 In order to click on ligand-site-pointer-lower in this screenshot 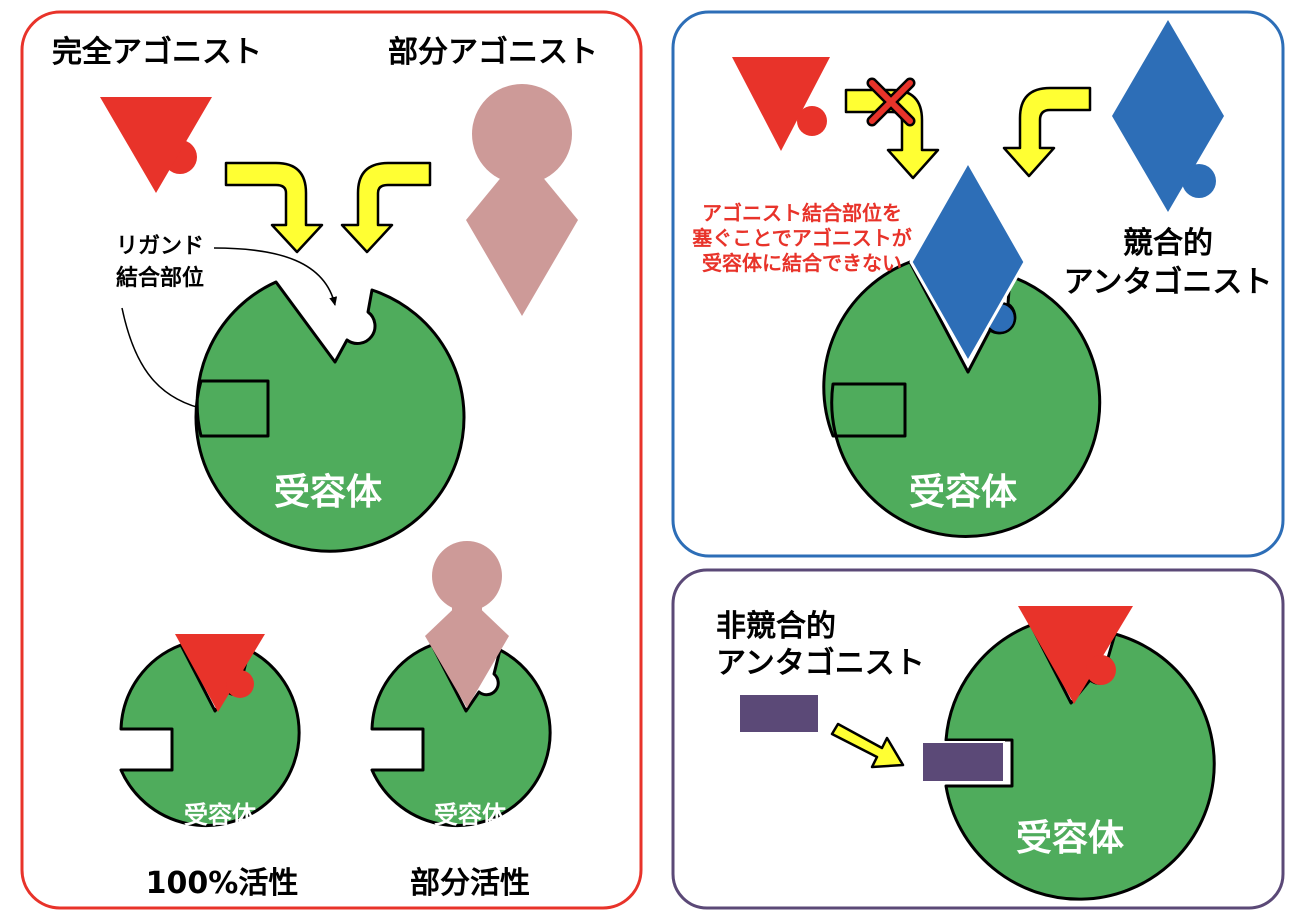, I will do `click(165, 360)`.